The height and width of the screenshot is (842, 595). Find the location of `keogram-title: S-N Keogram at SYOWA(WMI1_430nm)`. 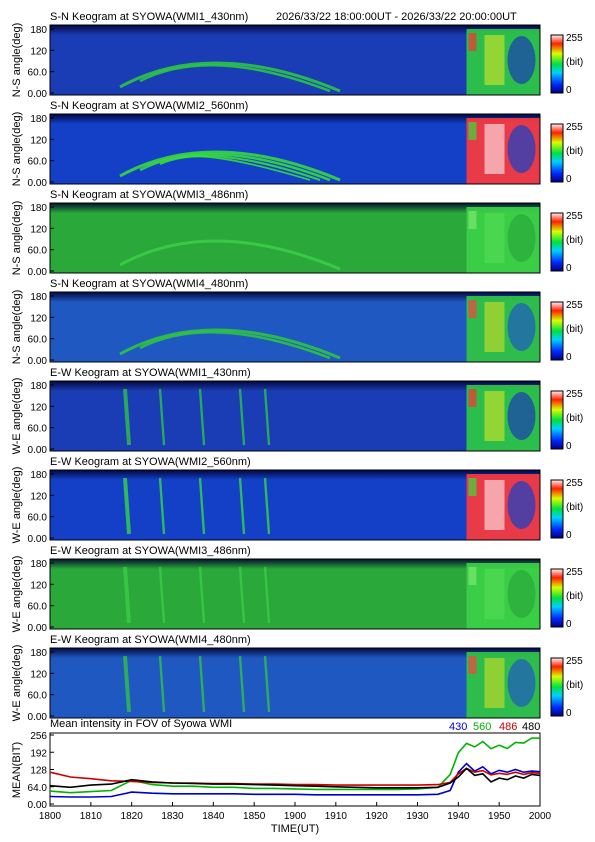

keogram-title: S-N Keogram at SYOWA(WMI1_430nm) is located at coordinates (149, 17).